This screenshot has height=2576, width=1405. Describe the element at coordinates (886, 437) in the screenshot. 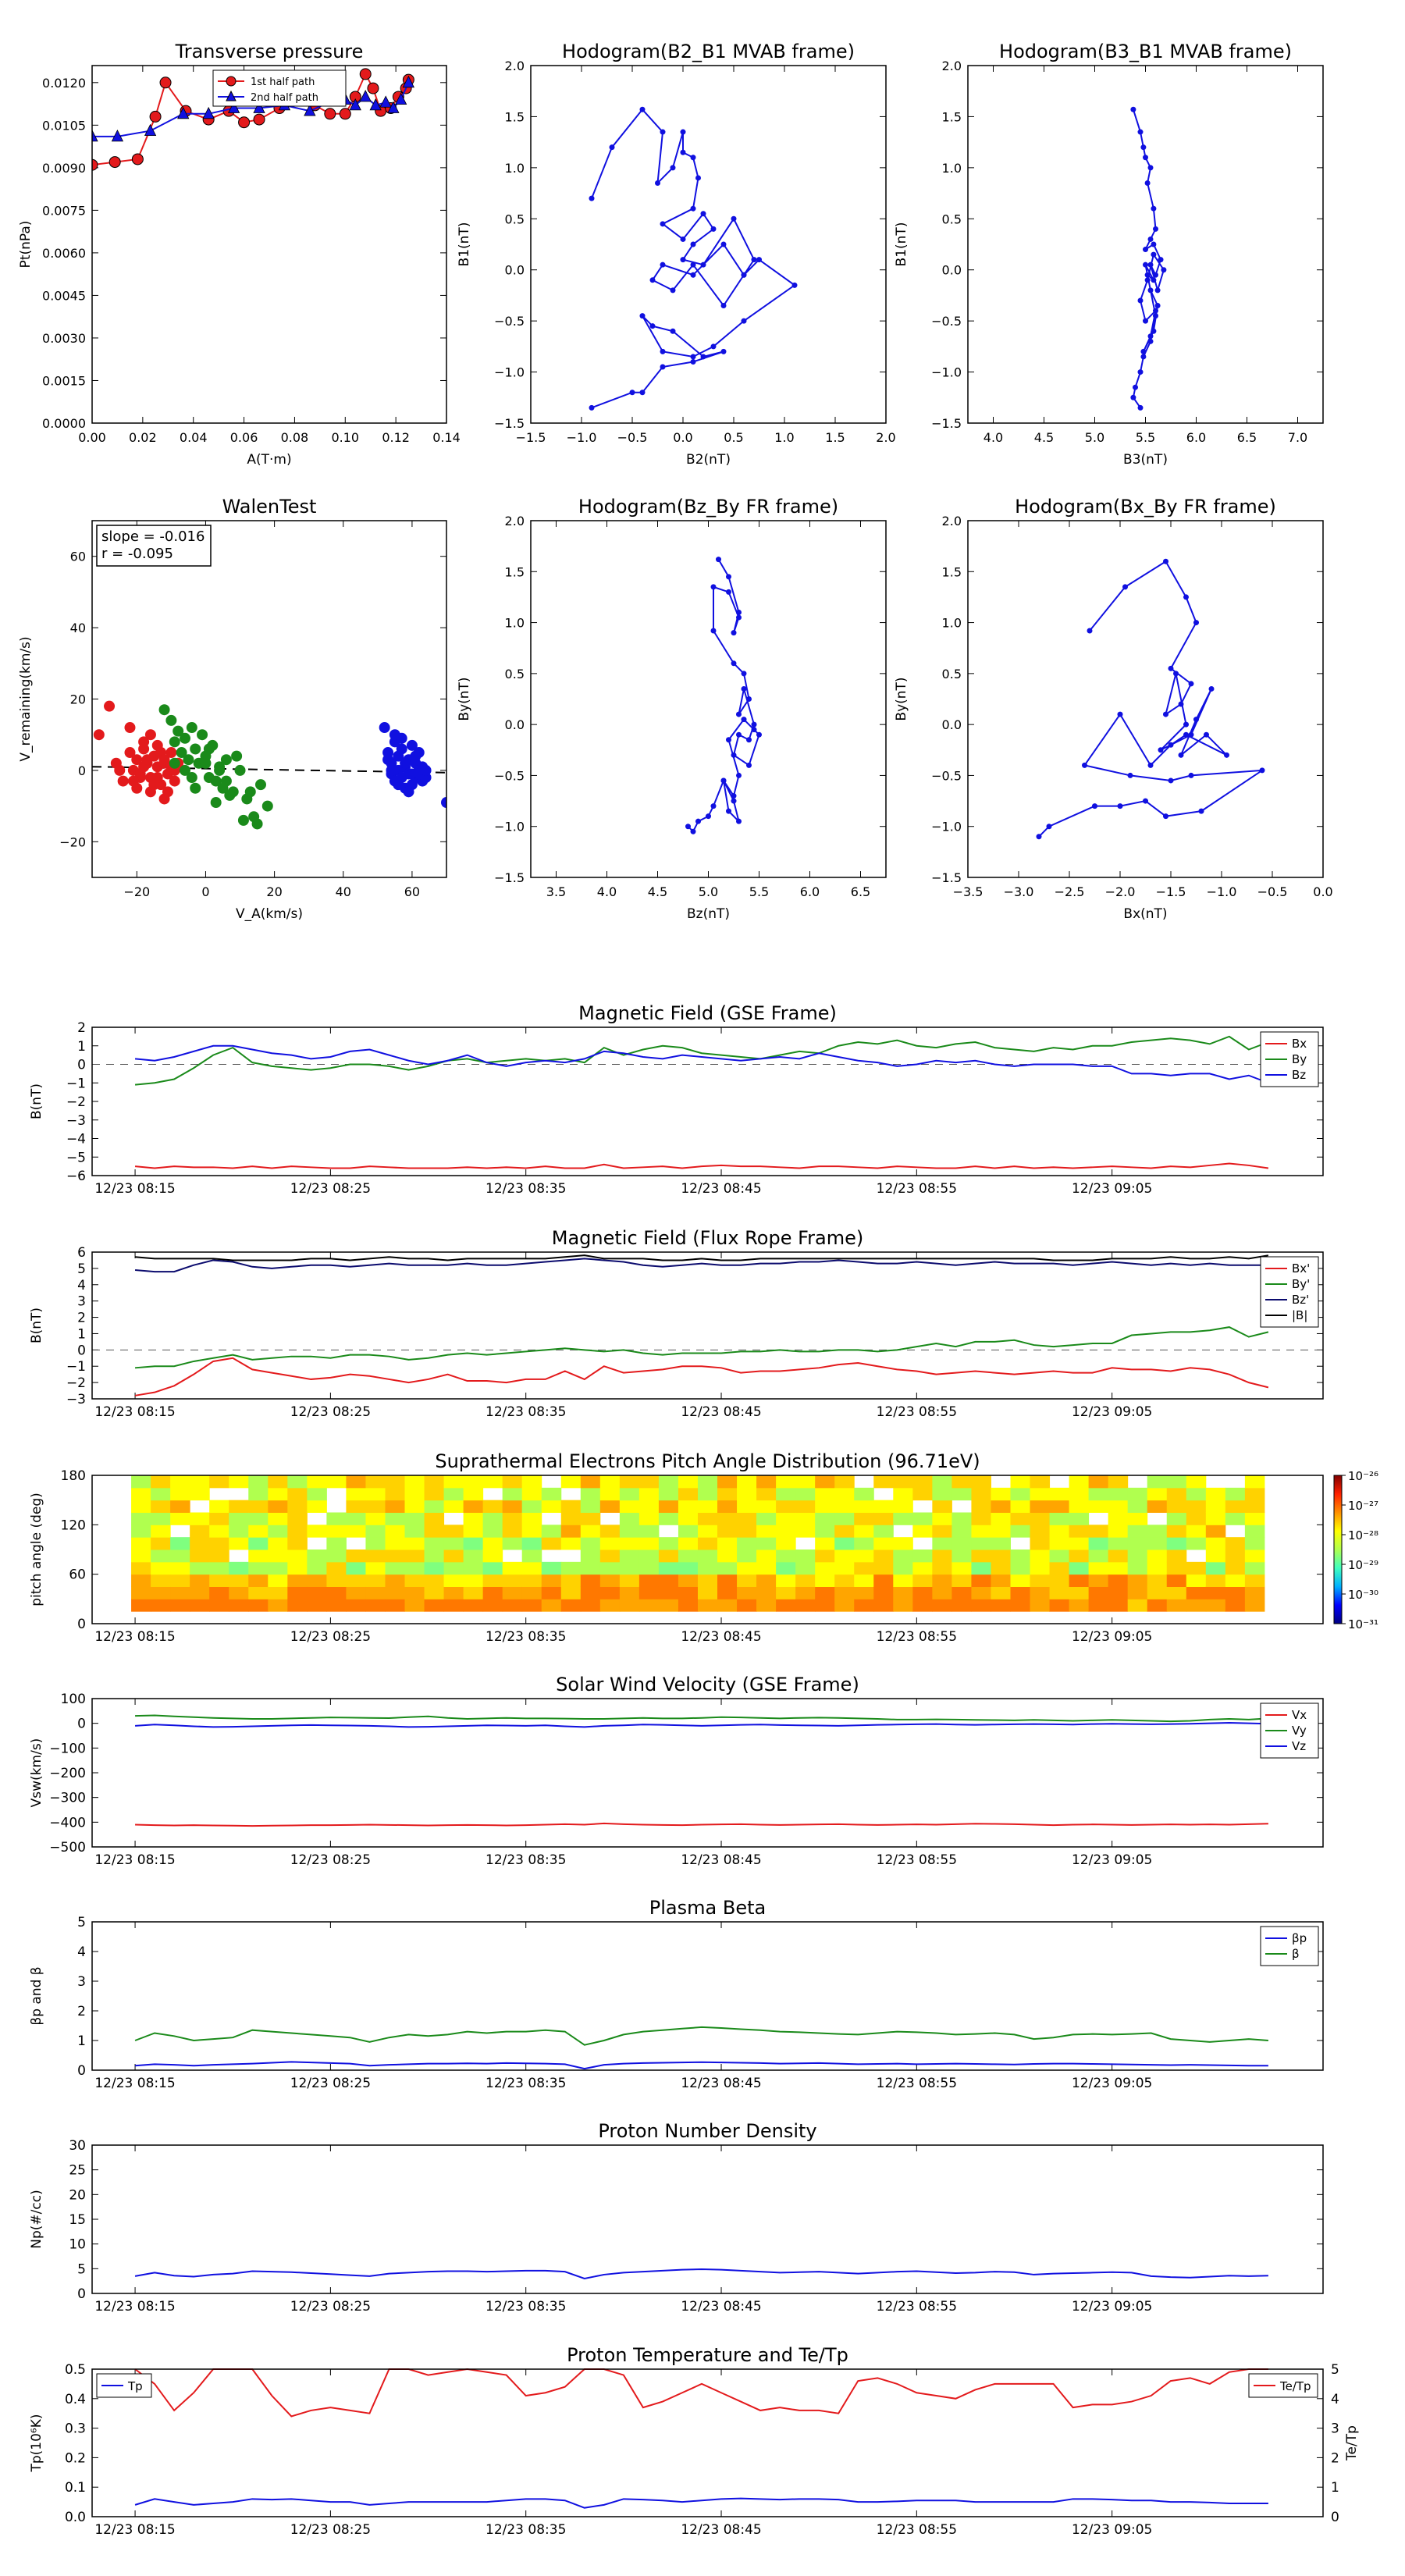

I see `x-tick-label: 2.0` at that location.